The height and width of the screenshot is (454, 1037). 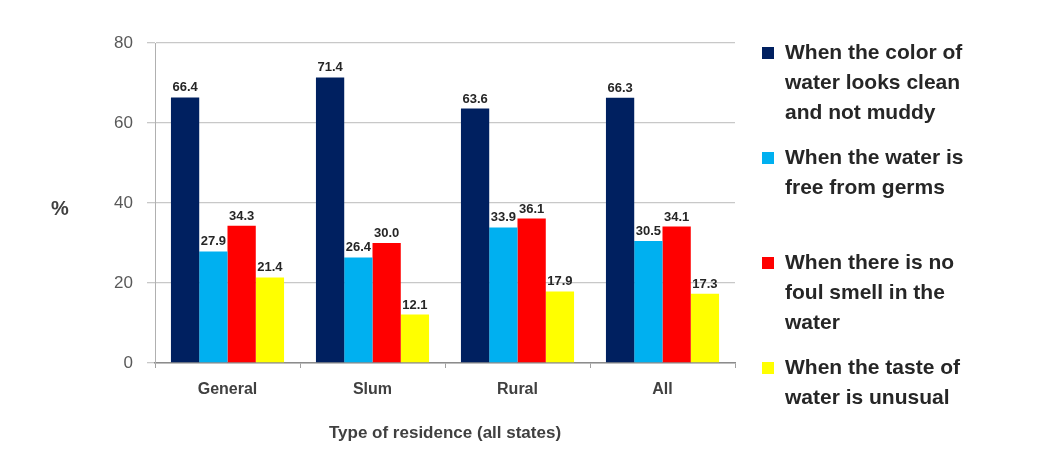 I want to click on y-axis-title: %, so click(x=60, y=207).